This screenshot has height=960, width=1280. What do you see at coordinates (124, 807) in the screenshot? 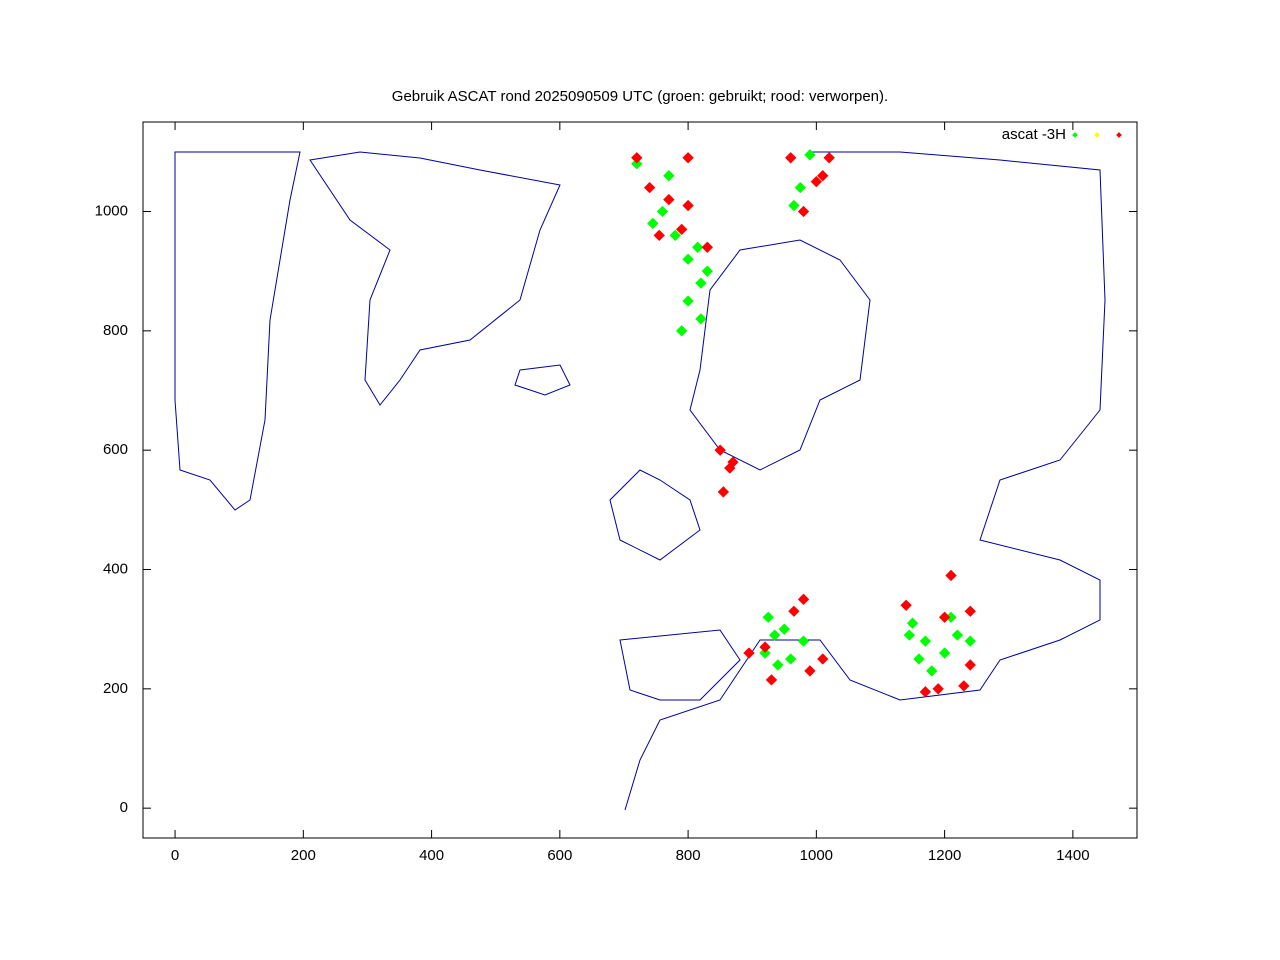
I see `y-tick-label: 0` at bounding box center [124, 807].